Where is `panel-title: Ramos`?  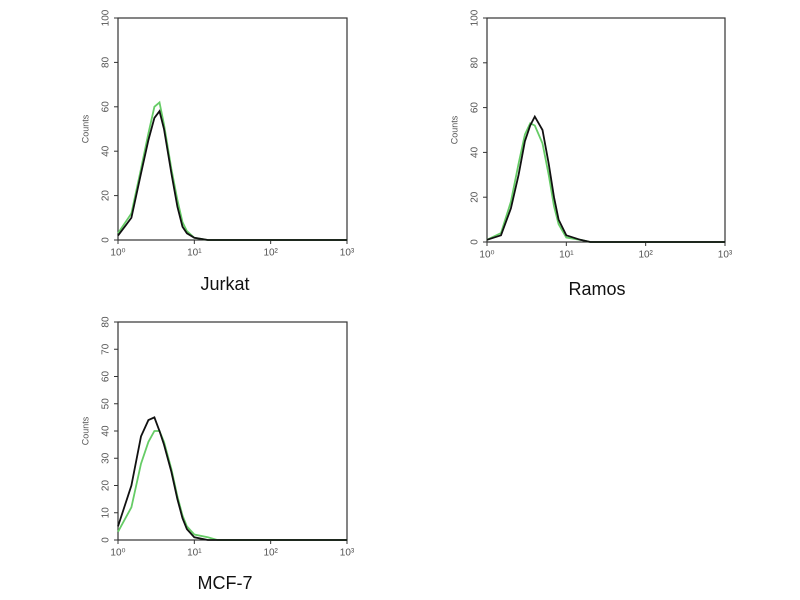 panel-title: Ramos is located at coordinates (596, 289).